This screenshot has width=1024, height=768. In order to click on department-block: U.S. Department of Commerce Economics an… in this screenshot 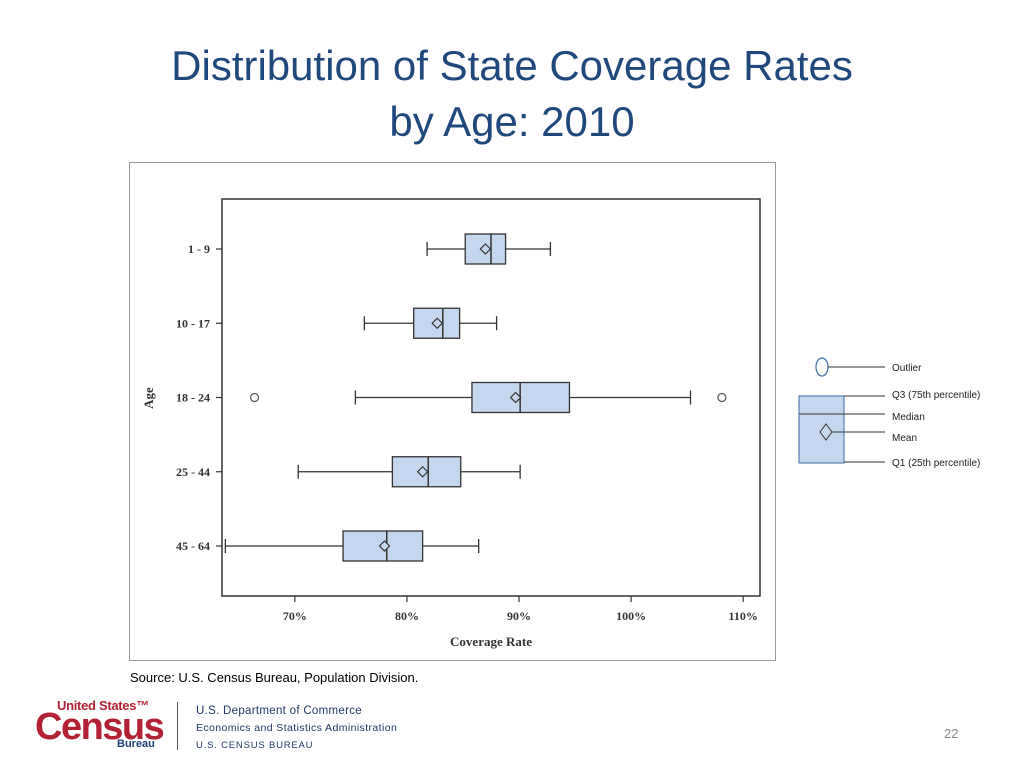, I will do `click(296, 728)`.